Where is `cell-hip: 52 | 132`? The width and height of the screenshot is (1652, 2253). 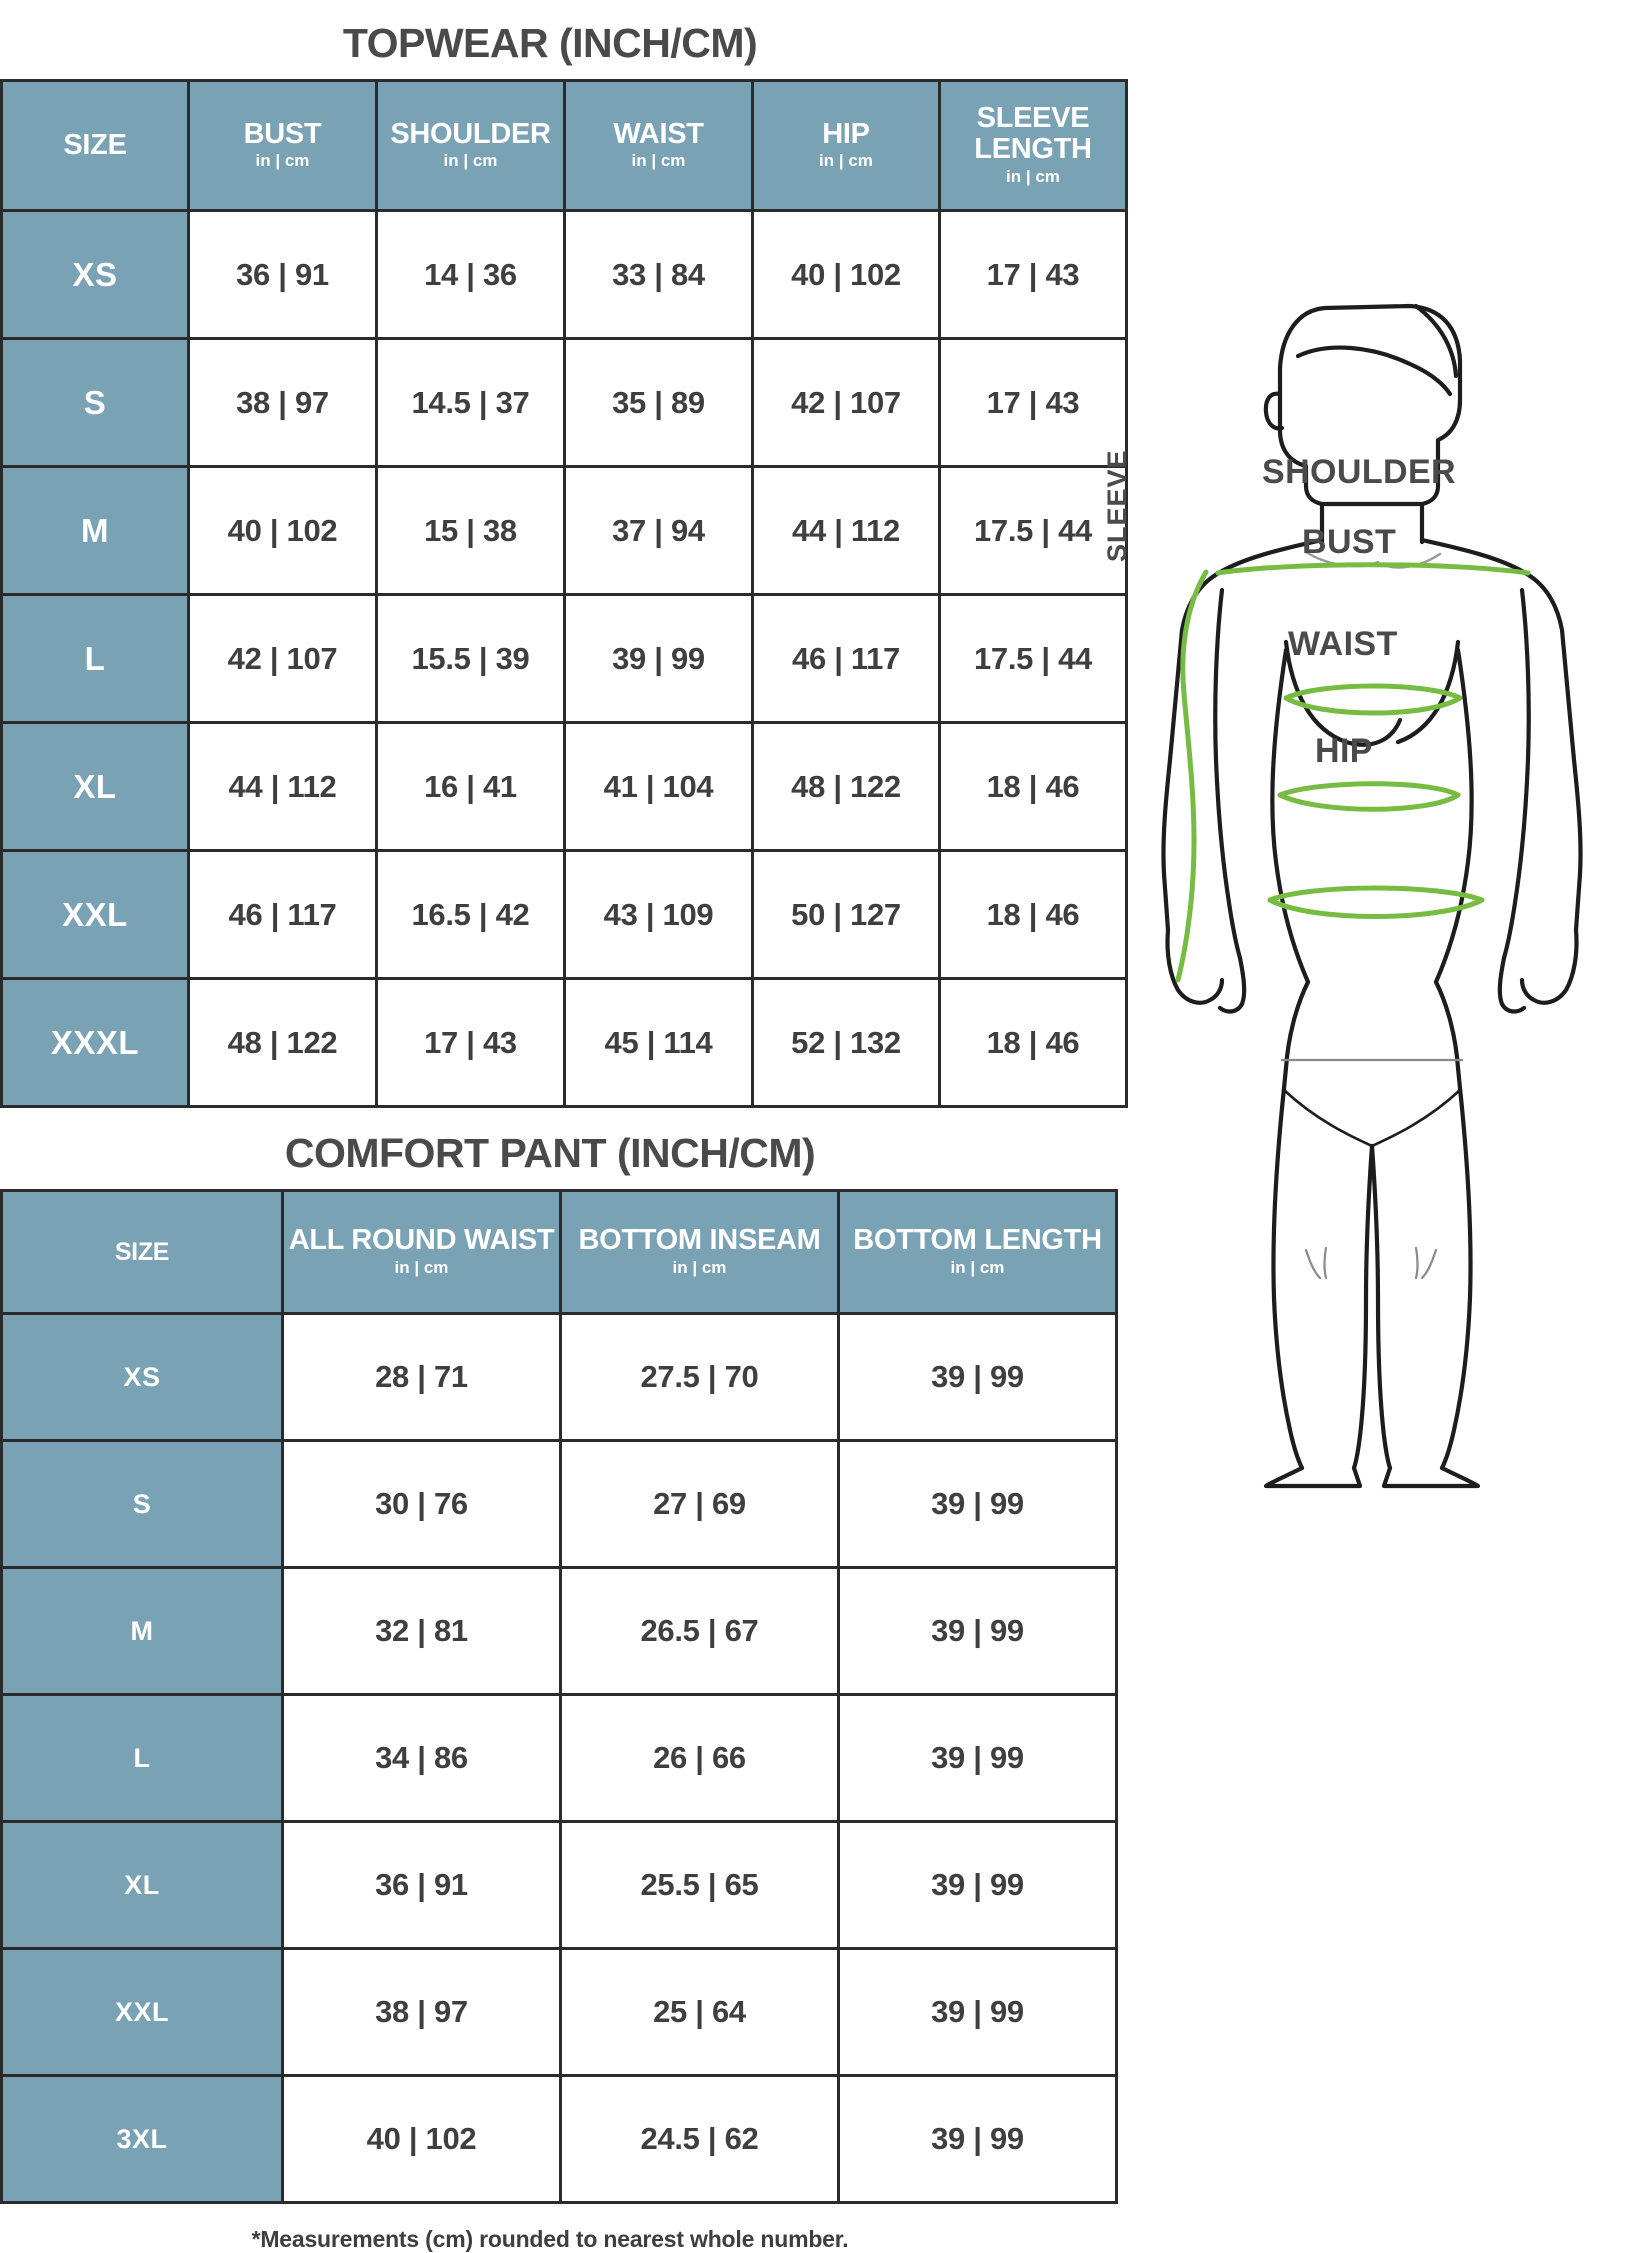
cell-hip: 52 | 132 is located at coordinates (846, 1043).